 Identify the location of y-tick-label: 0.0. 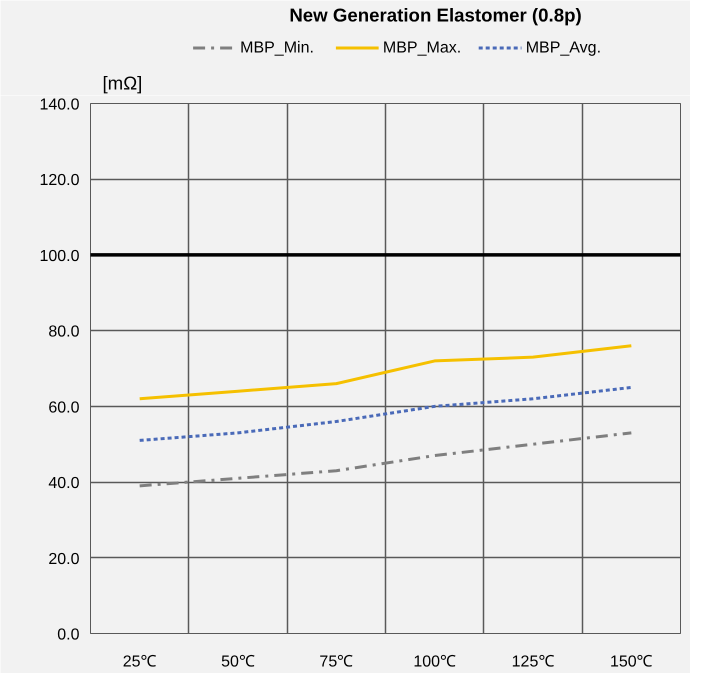
(68, 635).